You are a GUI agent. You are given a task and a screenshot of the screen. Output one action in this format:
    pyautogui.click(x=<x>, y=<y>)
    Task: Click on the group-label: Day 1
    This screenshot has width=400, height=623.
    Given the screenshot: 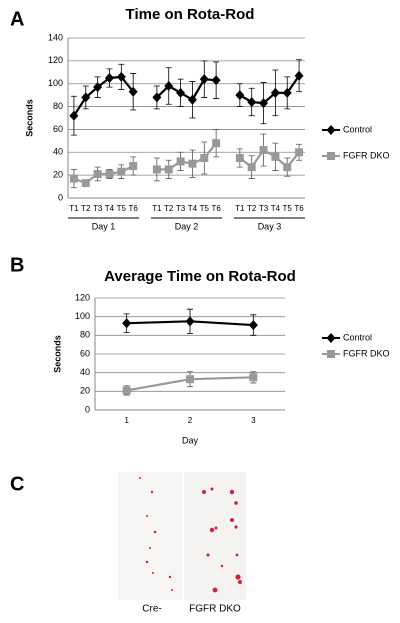 What is the action you would take?
    pyautogui.click(x=104, y=226)
    